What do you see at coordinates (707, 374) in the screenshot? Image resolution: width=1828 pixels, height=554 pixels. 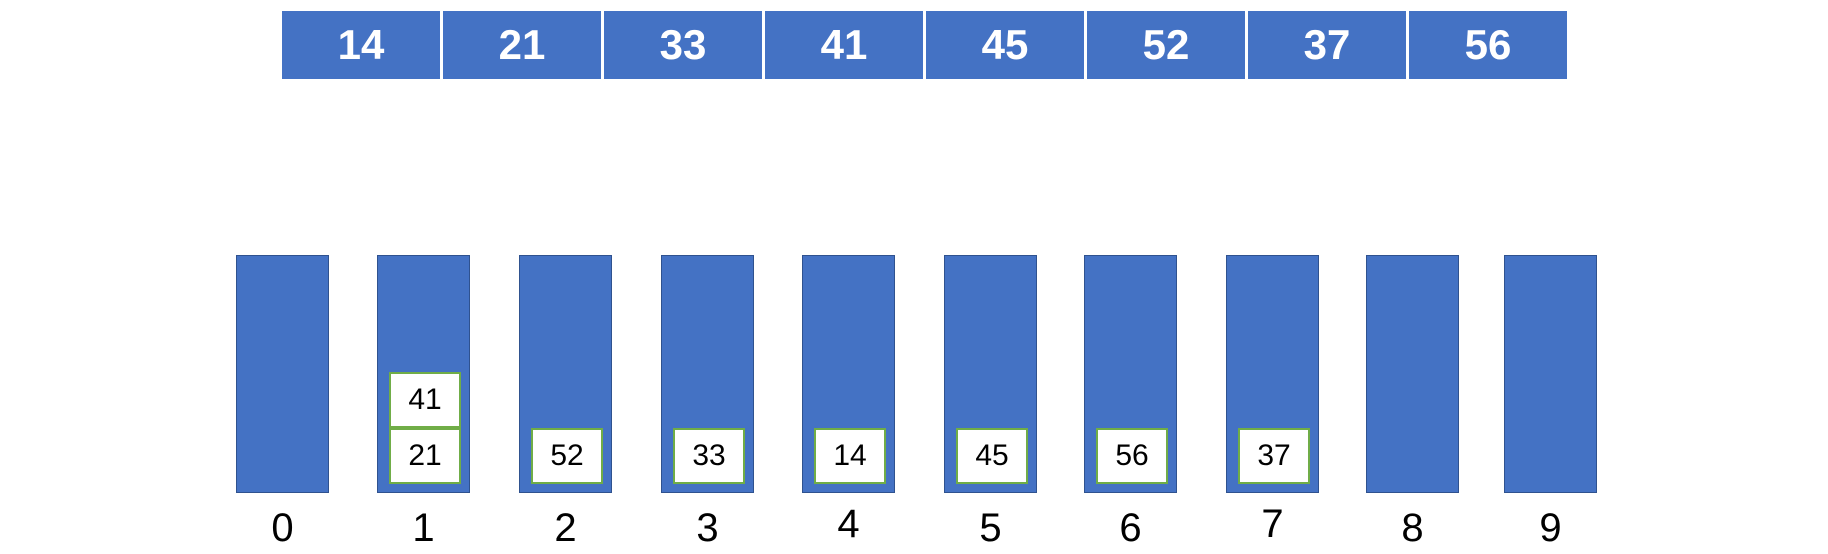 I see `bucket-3: 33` at bounding box center [707, 374].